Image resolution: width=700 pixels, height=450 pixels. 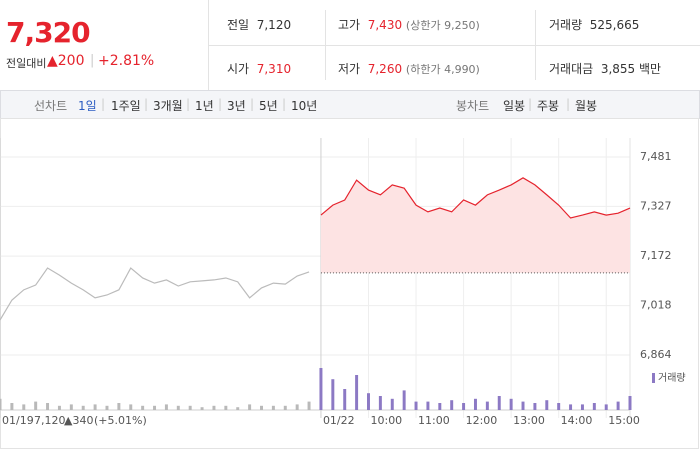 I want to click on change-pct: +2.81%, so click(x=126, y=61).